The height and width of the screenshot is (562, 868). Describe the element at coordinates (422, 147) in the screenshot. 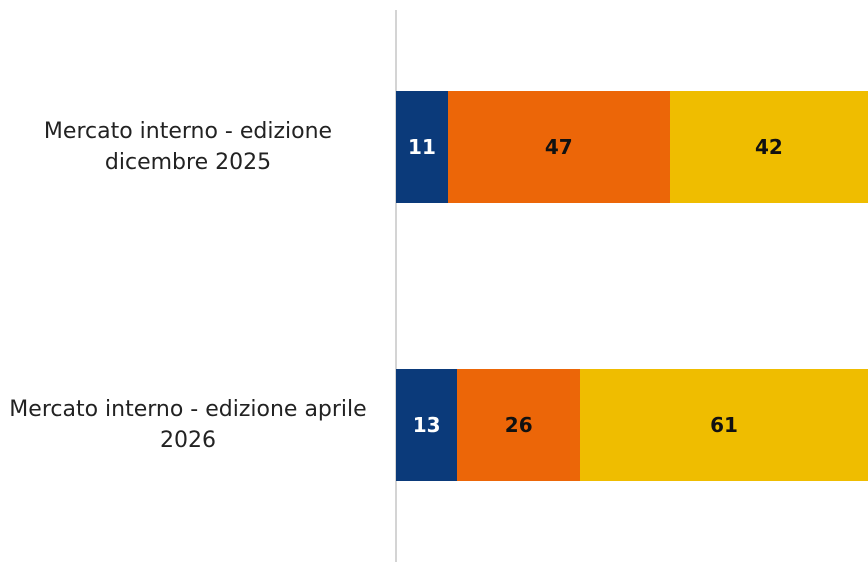

I see `bar-segment: 11` at that location.